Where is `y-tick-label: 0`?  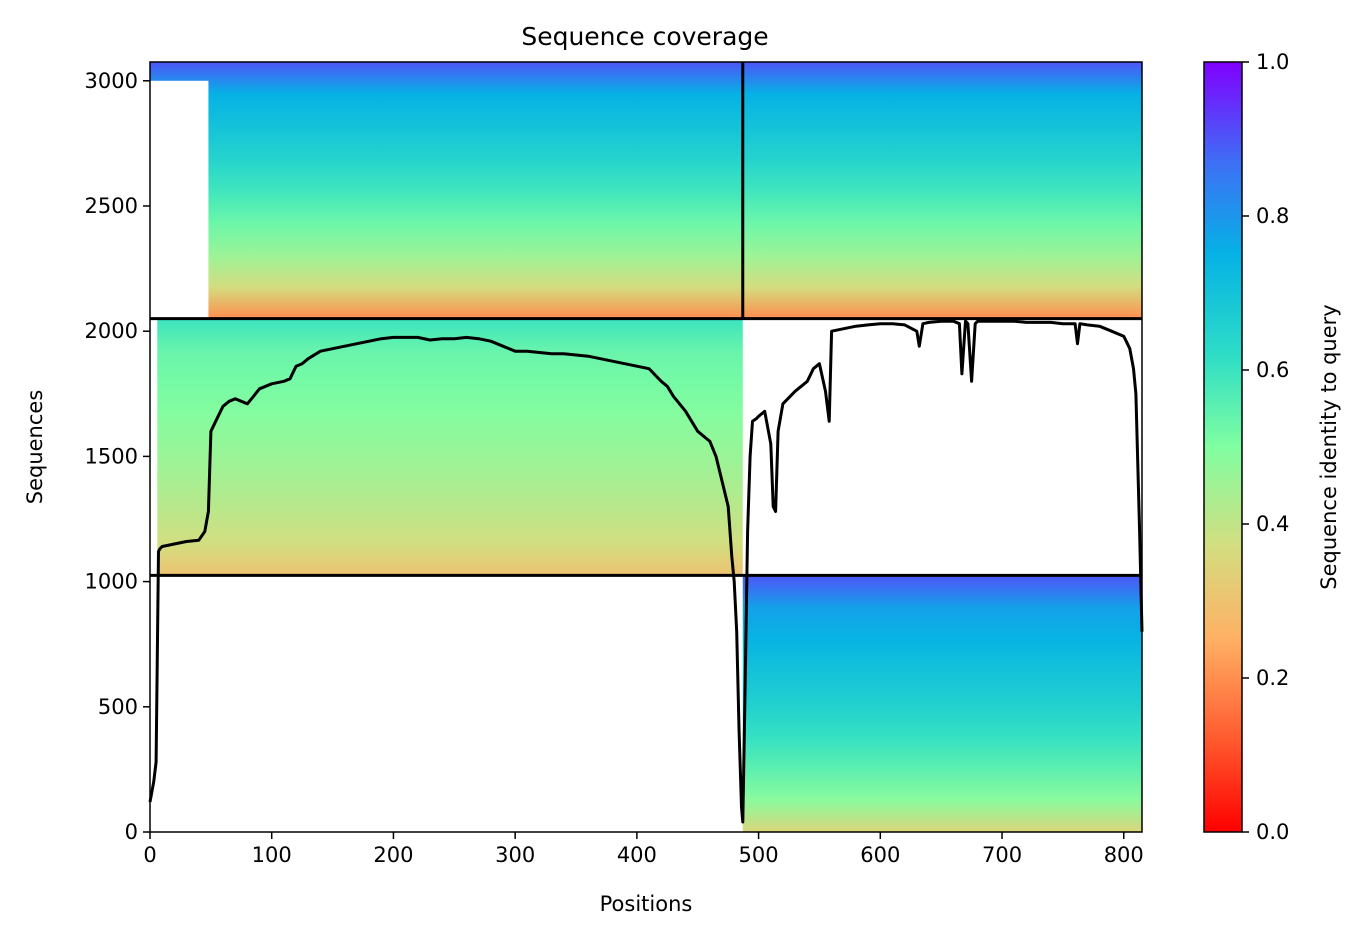 y-tick-label: 0 is located at coordinates (131, 832).